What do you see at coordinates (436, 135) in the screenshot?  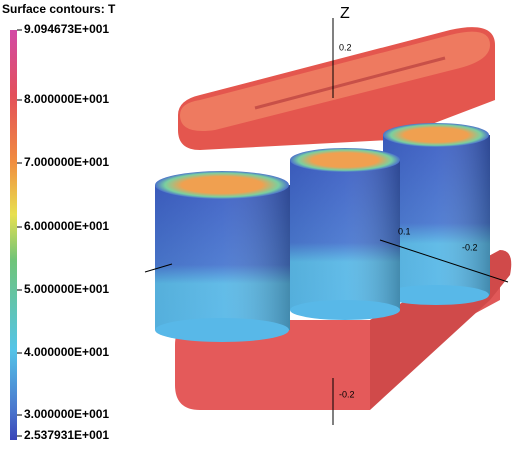 I see `cylinder-right-top` at bounding box center [436, 135].